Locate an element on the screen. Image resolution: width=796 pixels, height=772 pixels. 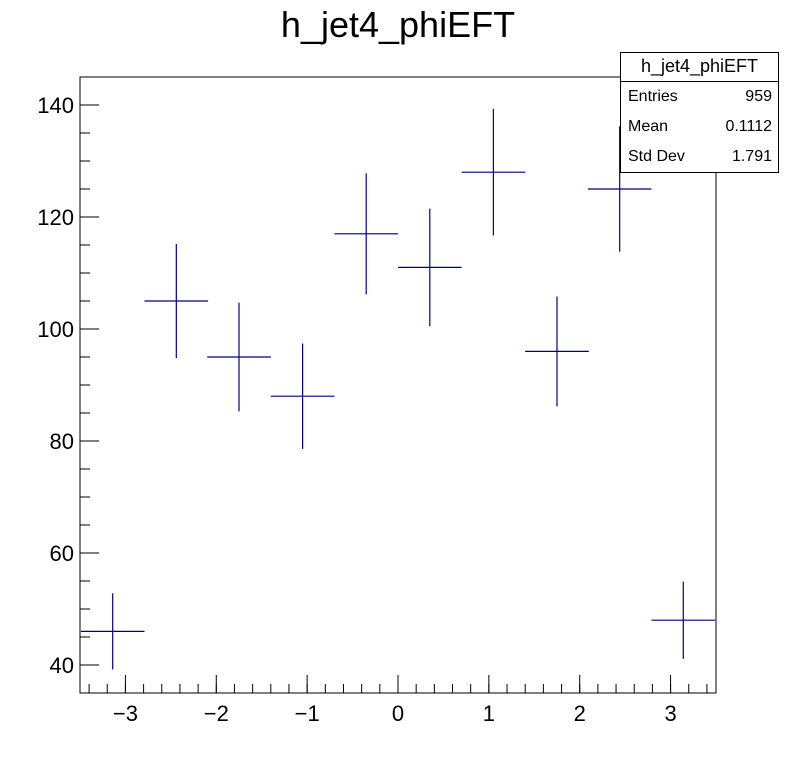
entries-value: 959 is located at coordinates (758, 96).